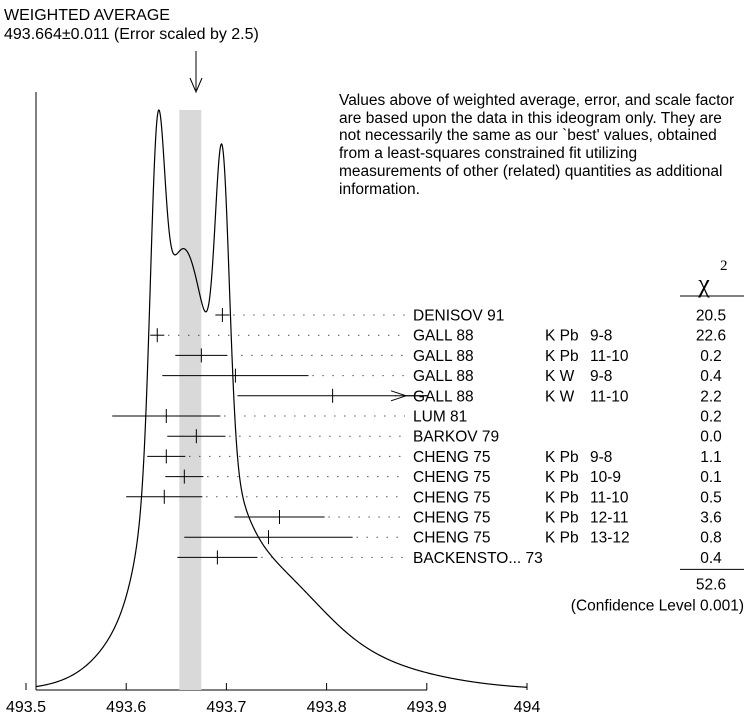  Describe the element at coordinates (711, 437) in the screenshot. I see `chi-squared-value: 0.0` at that location.